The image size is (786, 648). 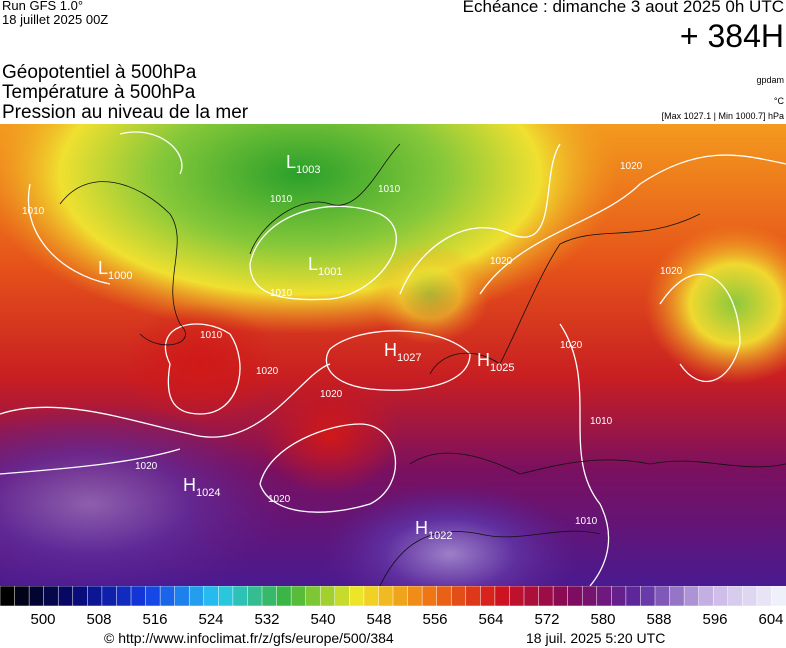 I want to click on colorbar-tick-label: 580, so click(x=602, y=619).